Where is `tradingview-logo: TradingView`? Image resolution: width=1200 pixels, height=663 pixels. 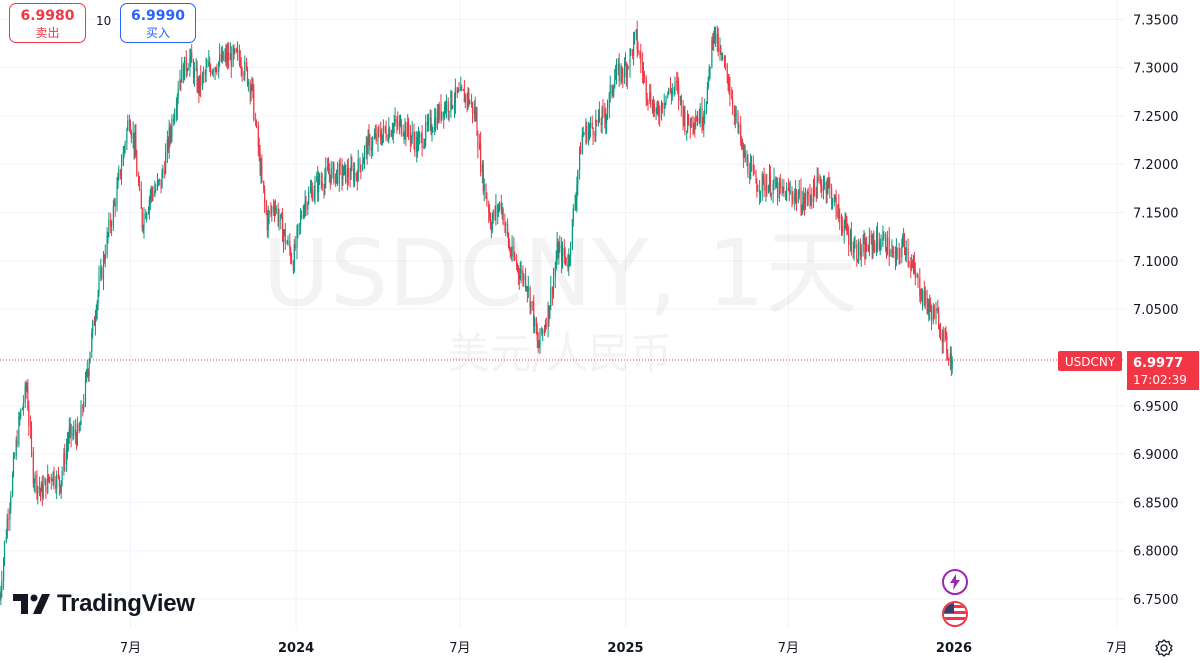 tradingview-logo: TradingView is located at coordinates (104, 604).